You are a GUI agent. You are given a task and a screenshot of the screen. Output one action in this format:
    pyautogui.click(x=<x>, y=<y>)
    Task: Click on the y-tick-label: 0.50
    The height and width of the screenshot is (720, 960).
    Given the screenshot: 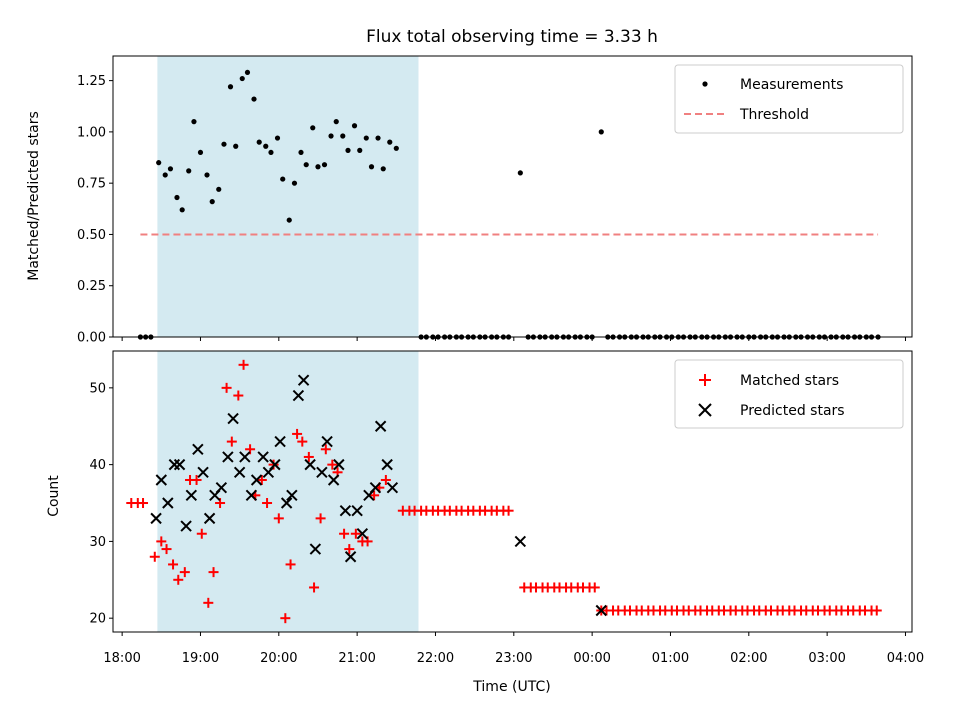 What is the action you would take?
    pyautogui.click(x=91, y=235)
    